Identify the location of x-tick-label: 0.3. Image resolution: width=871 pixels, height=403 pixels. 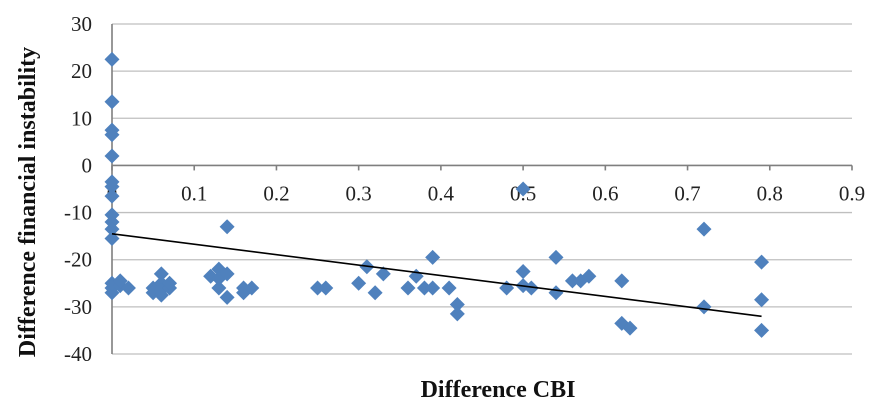
(359, 193).